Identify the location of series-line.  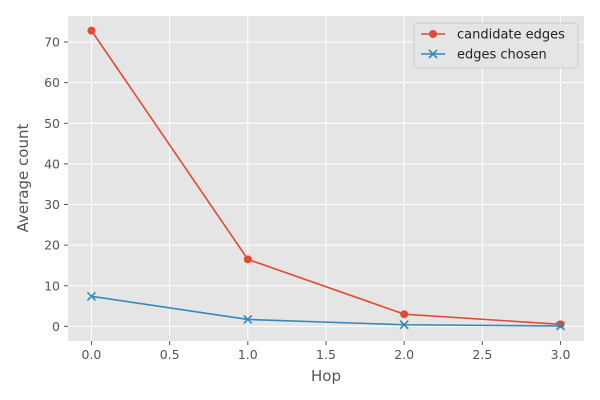
(326, 311).